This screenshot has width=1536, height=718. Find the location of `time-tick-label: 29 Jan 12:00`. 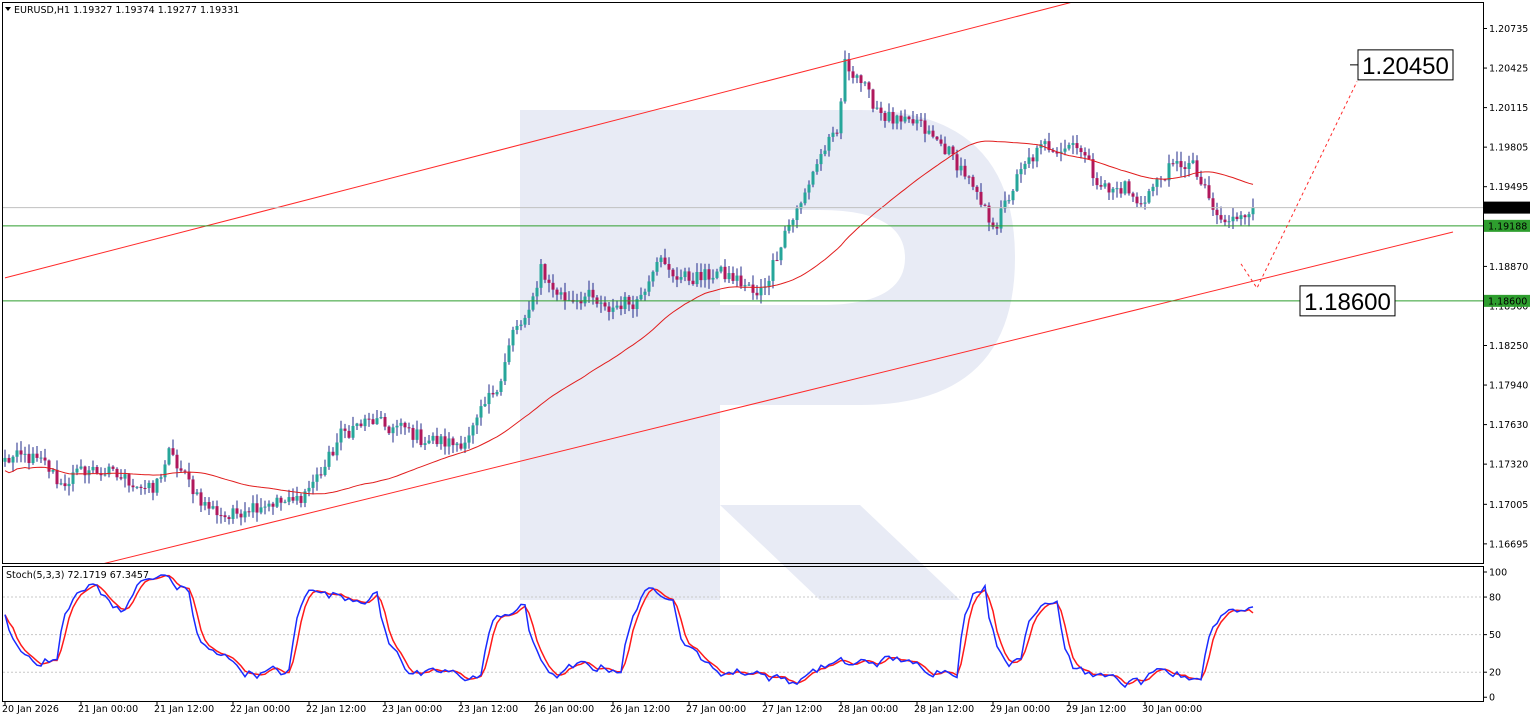

time-tick-label: 29 Jan 12:00 is located at coordinates (1096, 709).